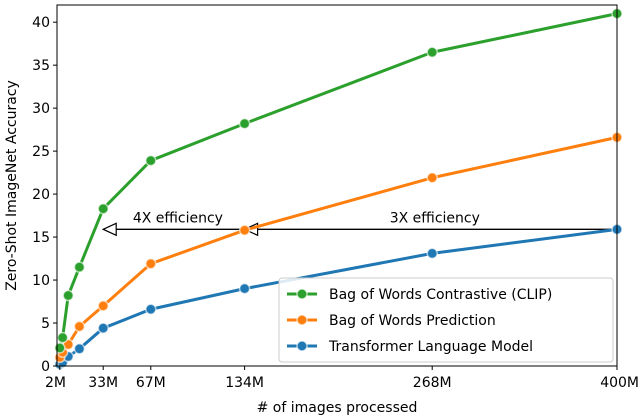  What do you see at coordinates (41, 66) in the screenshot?
I see `y-tick-label: 35` at bounding box center [41, 66].